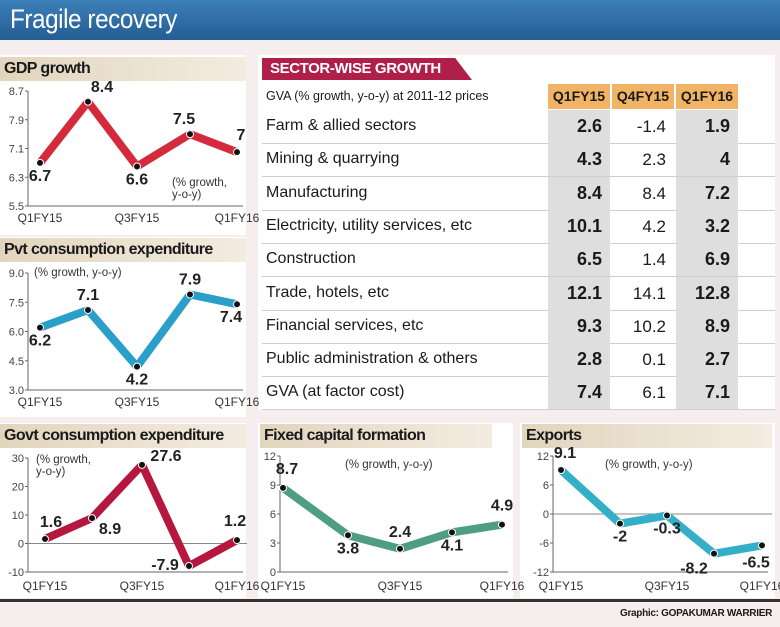  I want to click on data-label: 7.4, so click(231, 317).